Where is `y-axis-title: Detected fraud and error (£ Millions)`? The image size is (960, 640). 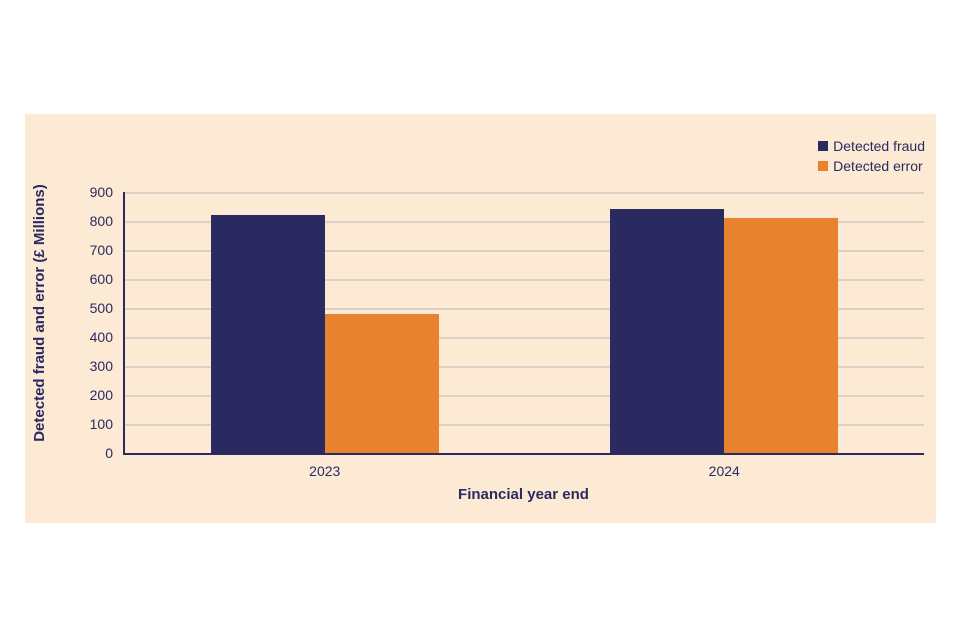
y-axis-title: Detected fraud and error (£ Millions) is located at coordinates (39, 313).